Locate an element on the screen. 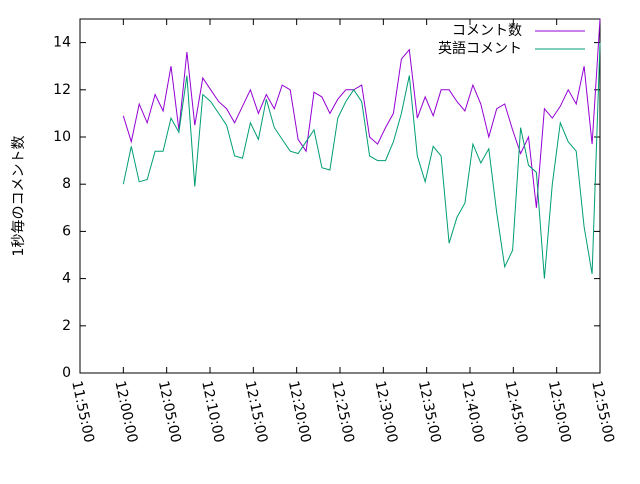  x-tick-label: 12:15:00 is located at coordinates (256, 411).